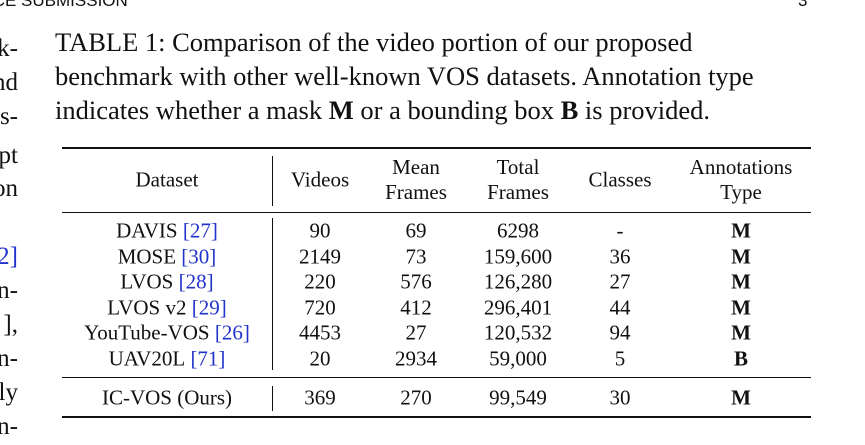  Describe the element at coordinates (416, 397) in the screenshot. I see `table-cell: 270` at that location.